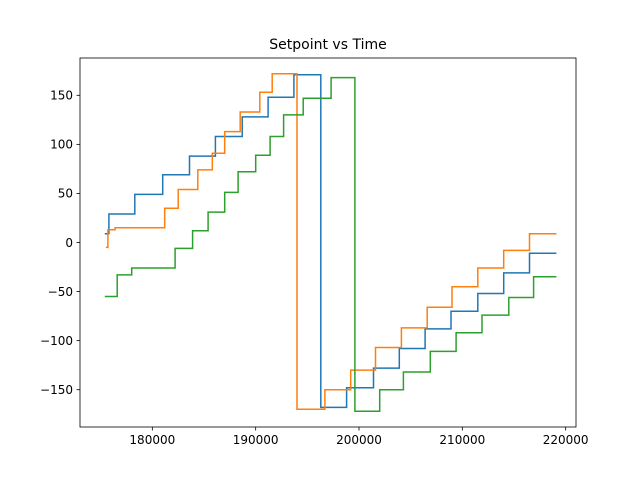 This screenshot has height=480, width=640. What do you see at coordinates (65, 194) in the screenshot?
I see `y-tick-label: 50` at bounding box center [65, 194].